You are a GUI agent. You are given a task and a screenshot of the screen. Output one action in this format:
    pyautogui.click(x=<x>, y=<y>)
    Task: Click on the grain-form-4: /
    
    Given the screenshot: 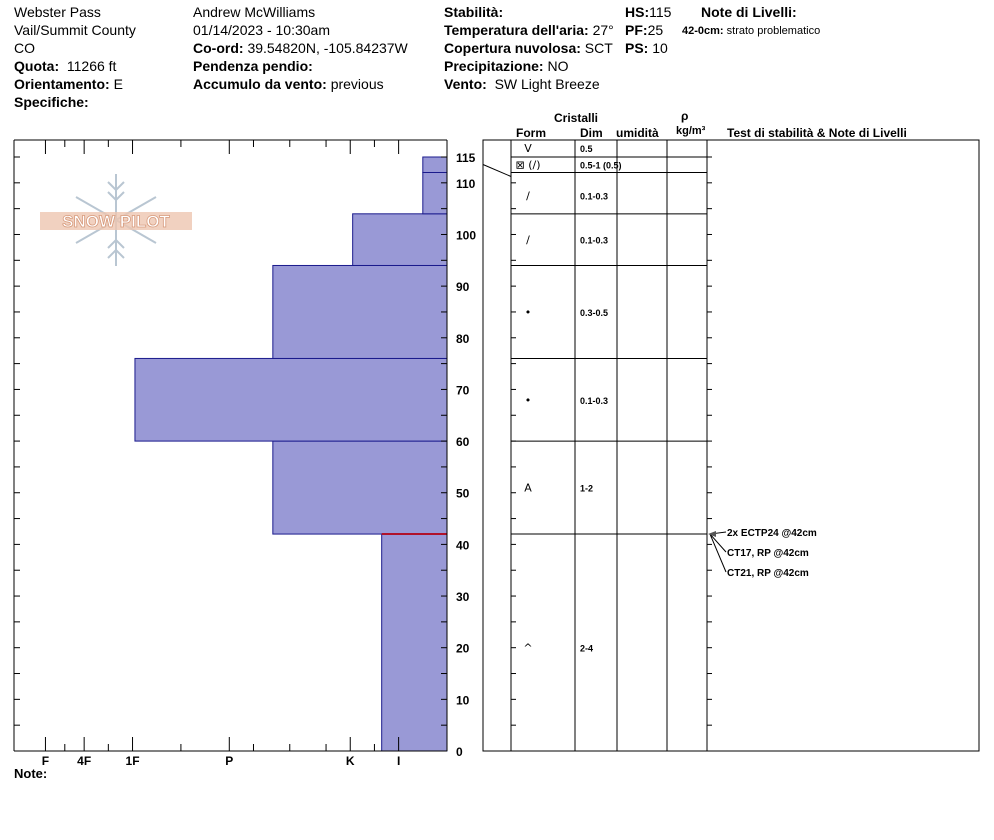 What is the action you would take?
    pyautogui.click(x=528, y=240)
    